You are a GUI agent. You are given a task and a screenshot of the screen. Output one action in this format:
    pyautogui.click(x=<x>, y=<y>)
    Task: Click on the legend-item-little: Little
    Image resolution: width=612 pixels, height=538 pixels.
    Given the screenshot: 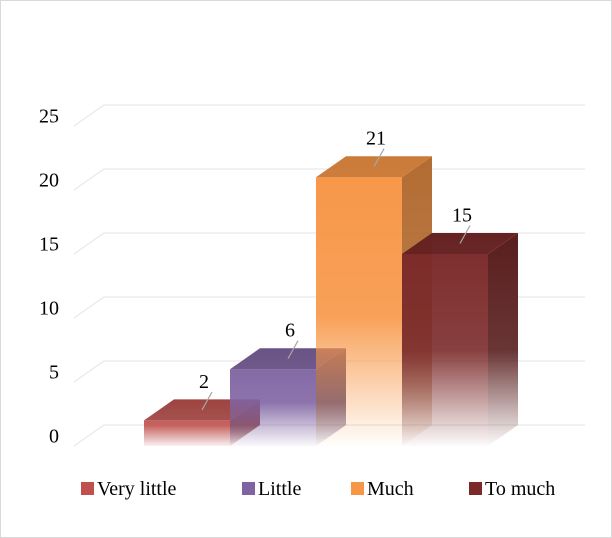 What is the action you would take?
    pyautogui.click(x=271, y=489)
    